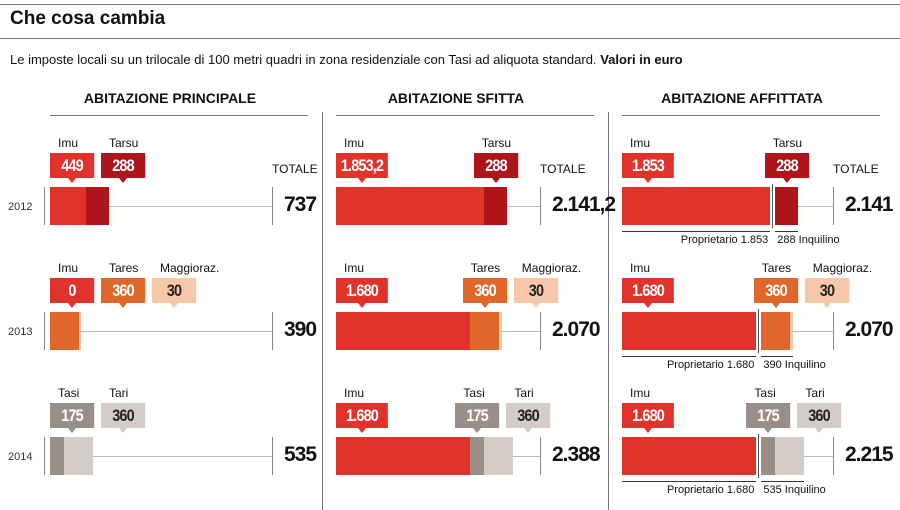 This screenshot has height=510, width=900. What do you see at coordinates (759, 456) in the screenshot?
I see `split-line` at bounding box center [759, 456].